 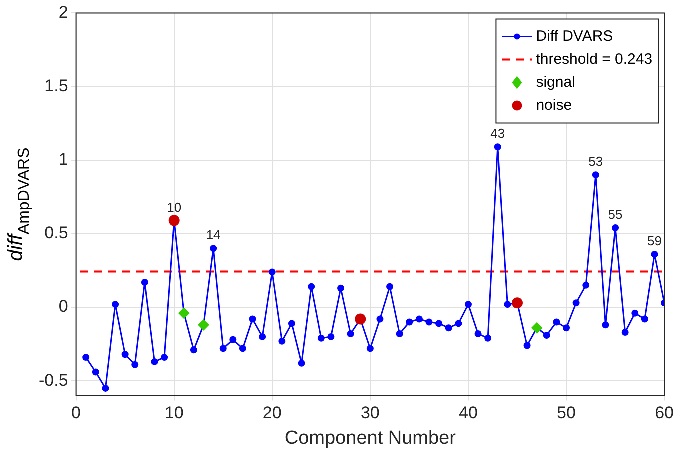 I want to click on annotation: 53, so click(x=596, y=162).